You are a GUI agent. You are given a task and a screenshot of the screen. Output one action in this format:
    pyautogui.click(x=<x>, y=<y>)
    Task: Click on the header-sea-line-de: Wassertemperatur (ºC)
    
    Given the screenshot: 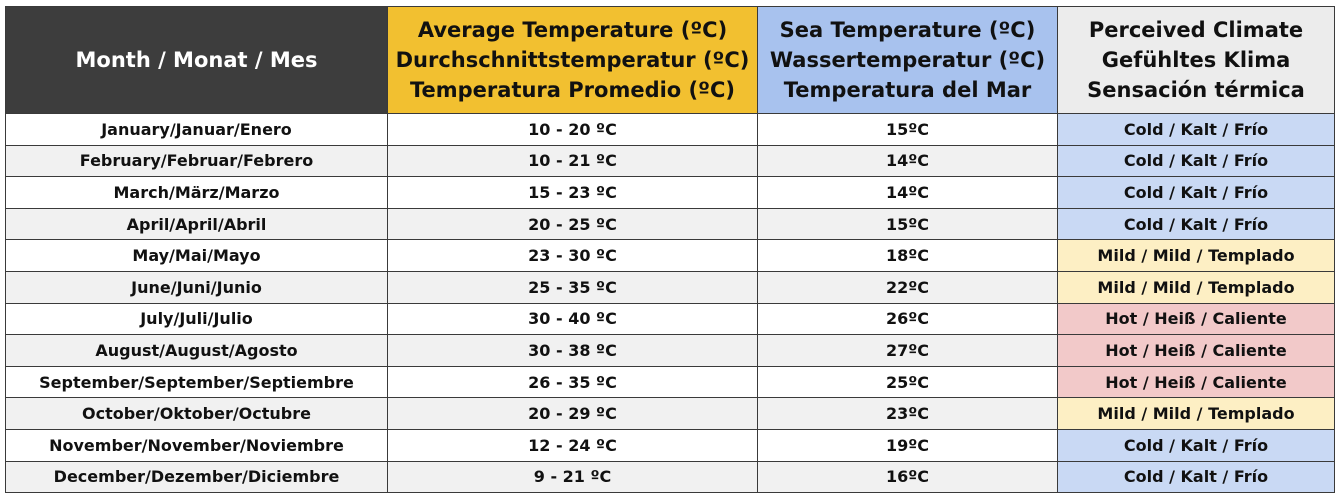 What is the action you would take?
    pyautogui.click(x=907, y=60)
    